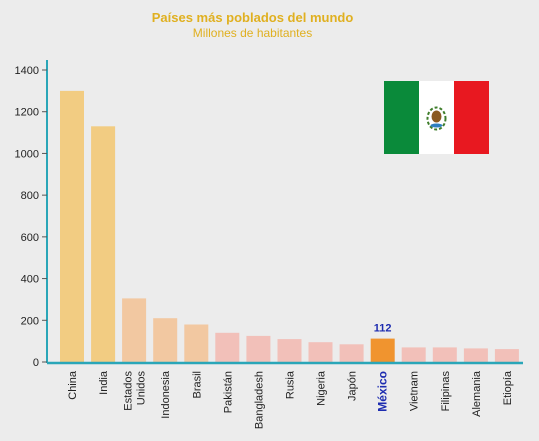 This screenshot has width=539, height=441. I want to click on chart-subtitle: Millones de habitantes, so click(252, 33).